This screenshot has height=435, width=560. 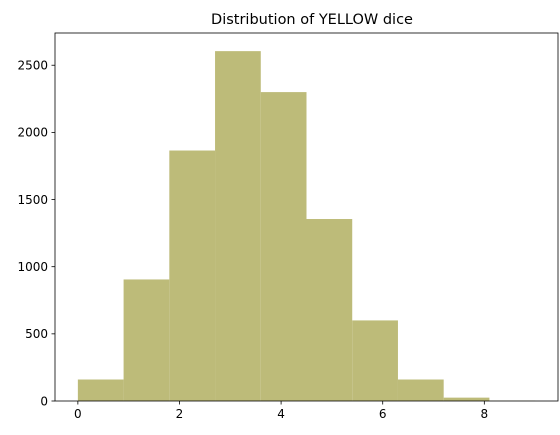 I want to click on x-tick-label: 6, so click(x=383, y=414).